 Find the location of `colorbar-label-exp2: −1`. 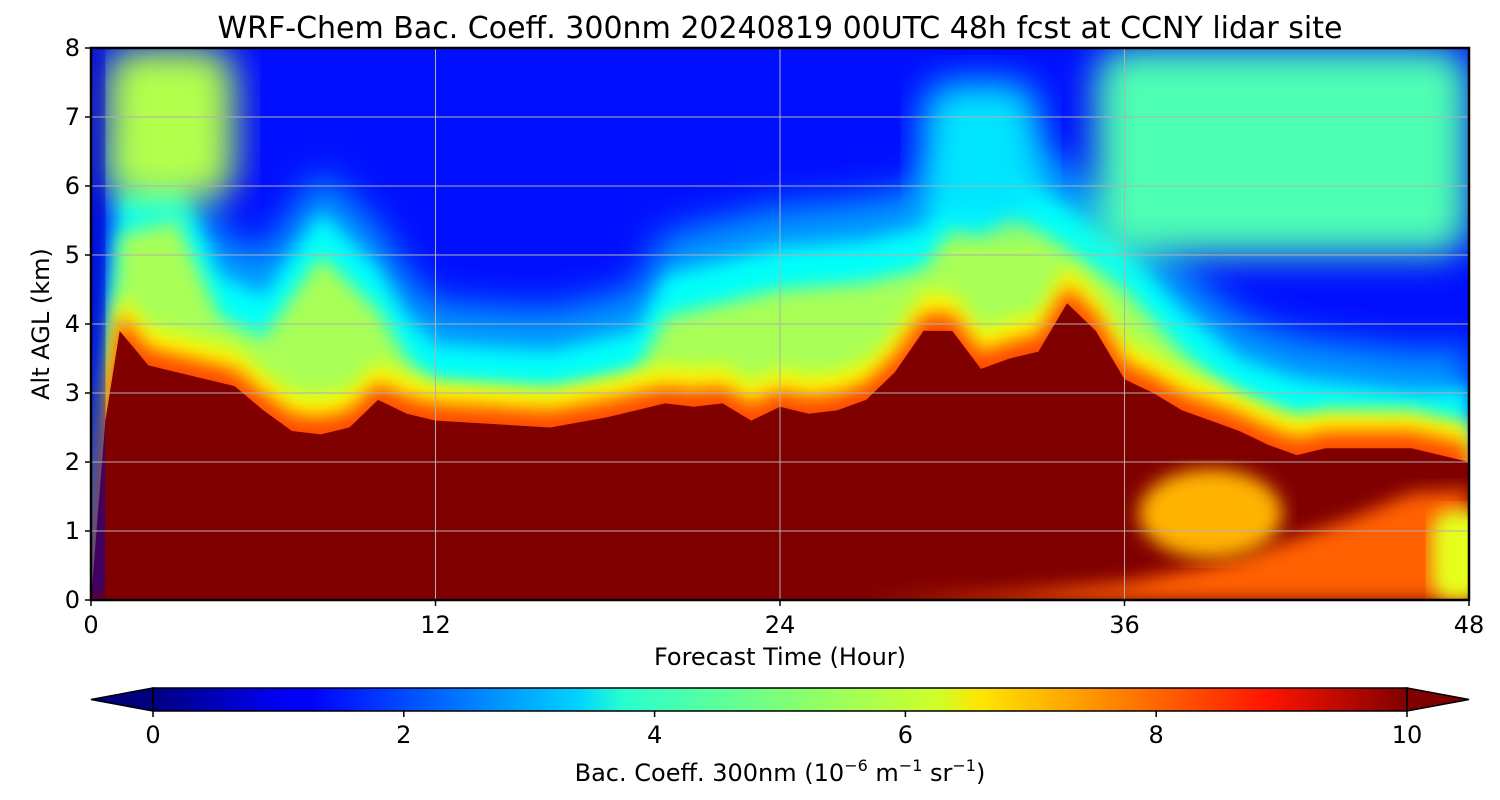

colorbar-label-exp2: −1 is located at coordinates (911, 765).